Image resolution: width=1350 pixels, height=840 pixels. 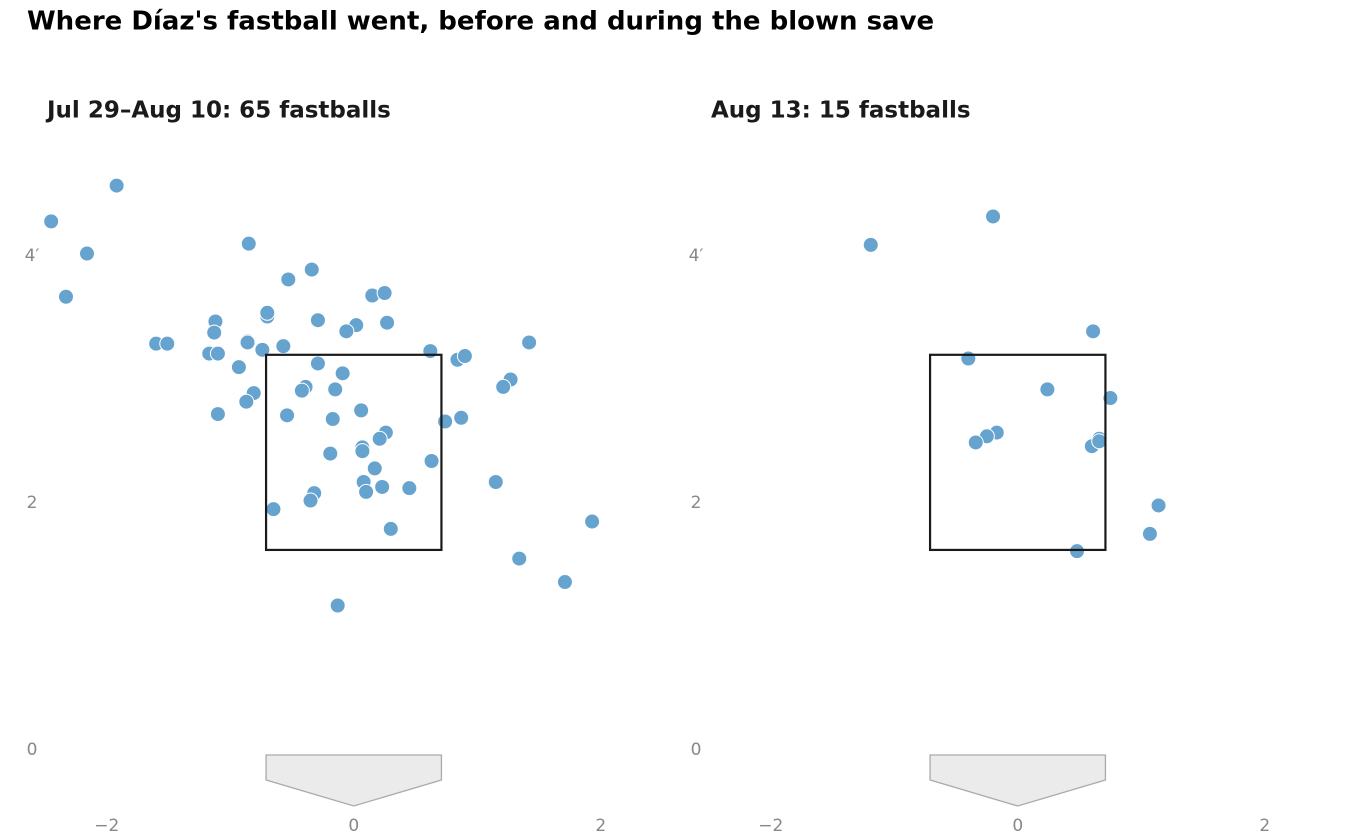 What do you see at coordinates (841, 111) in the screenshot?
I see `panel-title: Aug 13: 15 fastballs` at bounding box center [841, 111].